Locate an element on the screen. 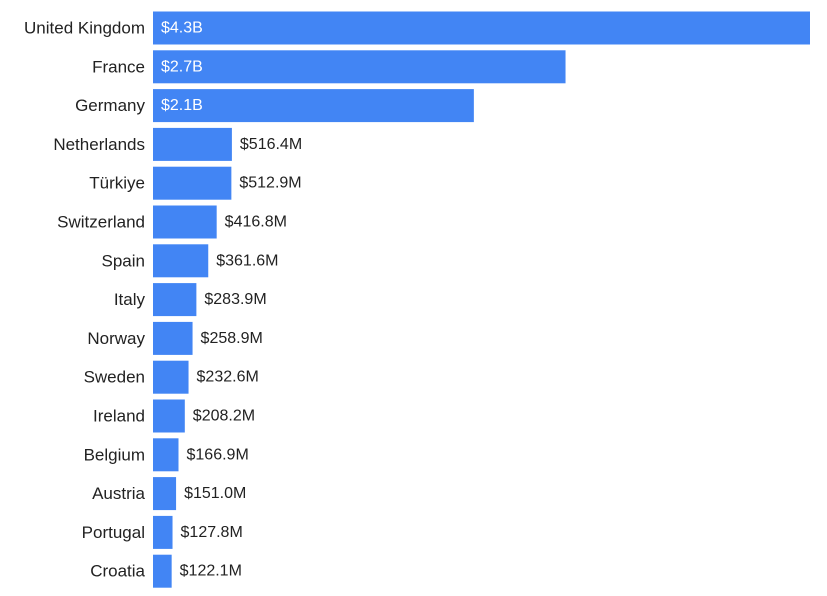  value-label-austria: $151.0M is located at coordinates (215, 493).